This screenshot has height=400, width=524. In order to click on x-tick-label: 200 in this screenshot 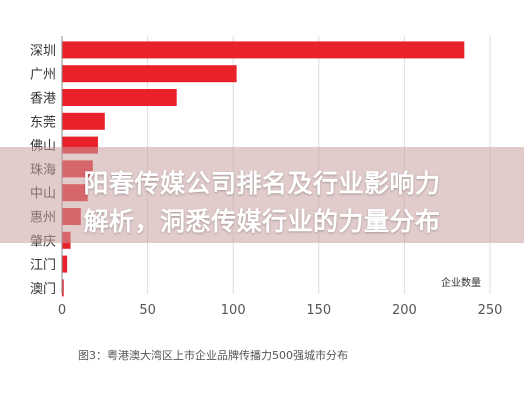, I will do `click(404, 310)`.